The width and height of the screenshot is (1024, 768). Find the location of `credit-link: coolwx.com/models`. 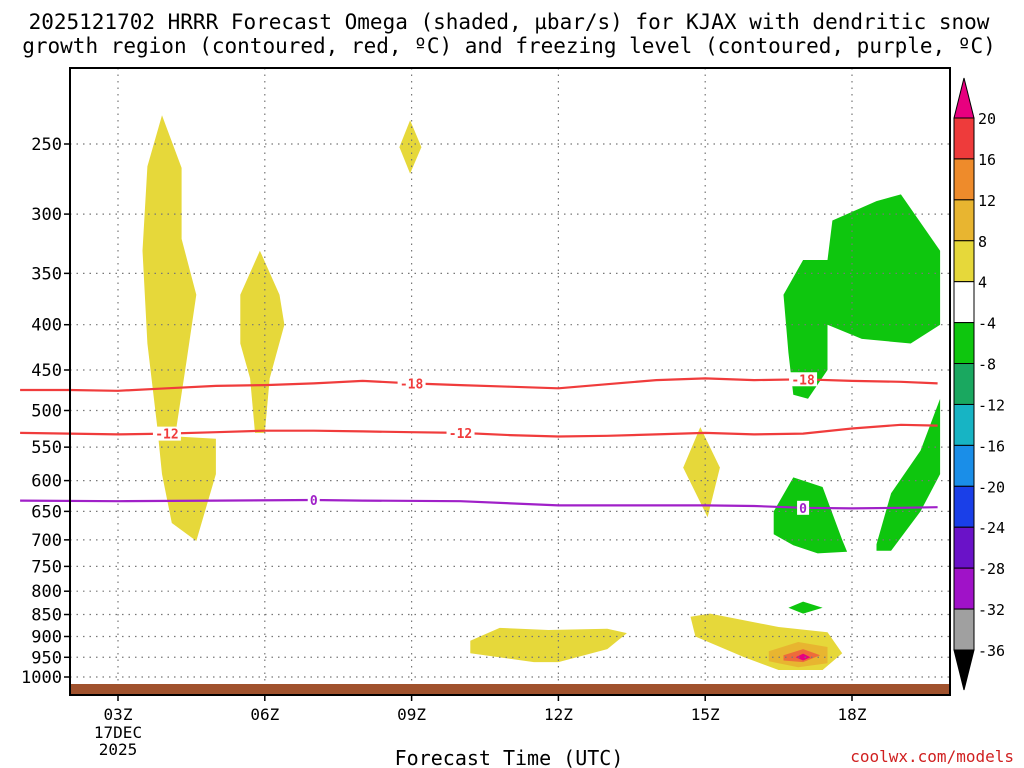

credit-link: coolwx.com/models is located at coordinates (932, 756).